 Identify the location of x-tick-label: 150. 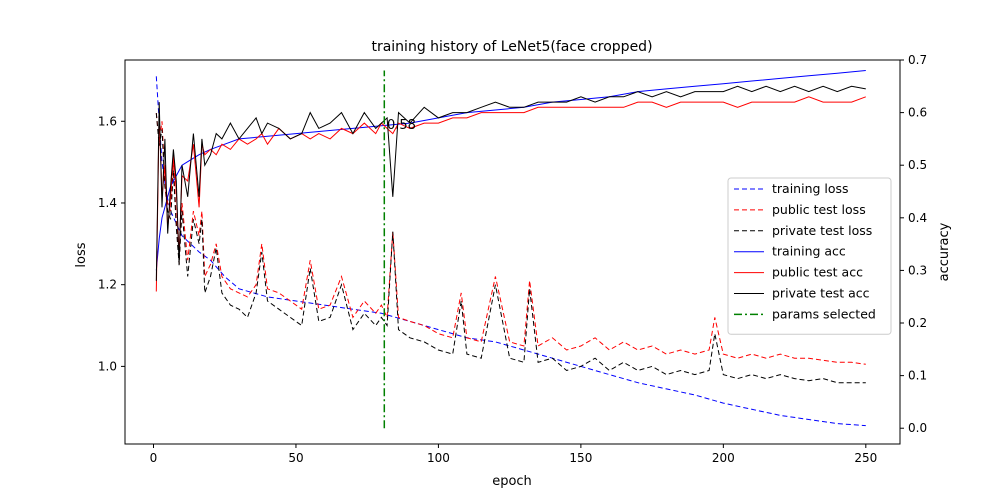
(580, 458).